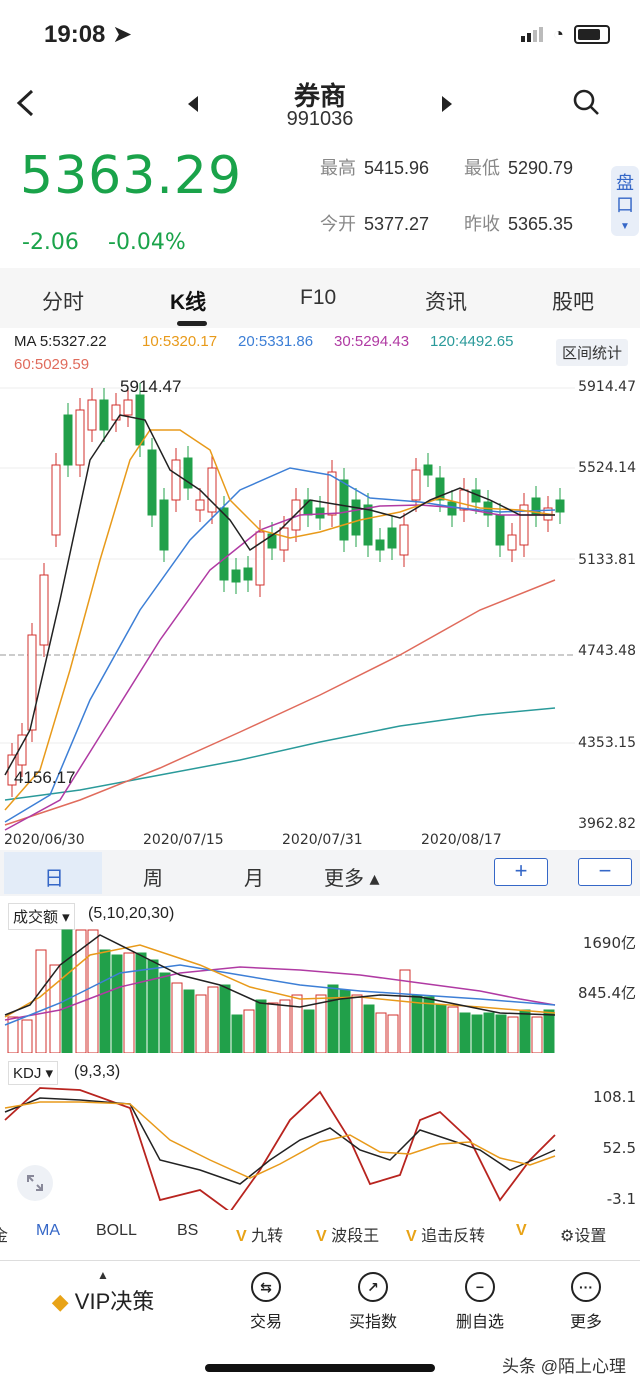  I want to click on status-time: 19:08 ➤, so click(88, 34).